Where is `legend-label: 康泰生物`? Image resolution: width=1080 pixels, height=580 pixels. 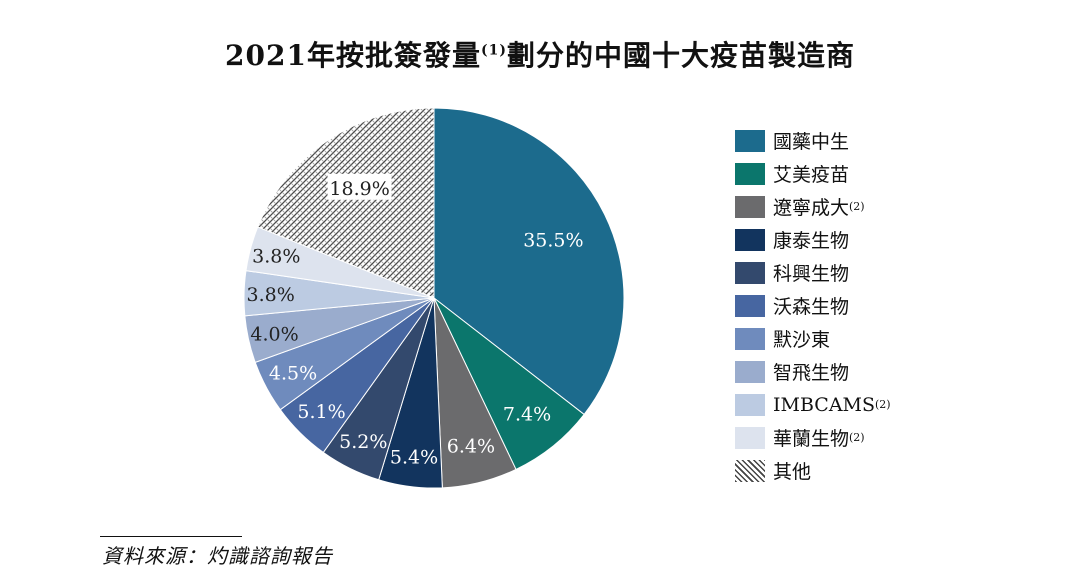 legend-label: 康泰生物 is located at coordinates (811, 241).